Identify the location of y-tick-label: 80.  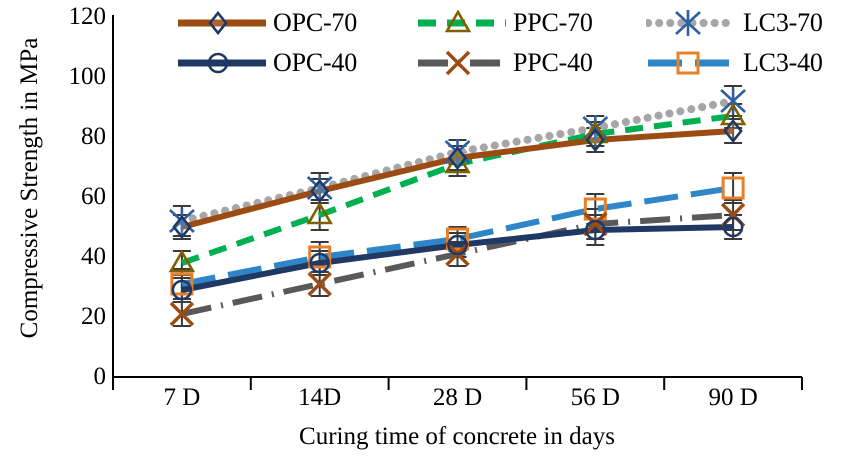
(93, 136).